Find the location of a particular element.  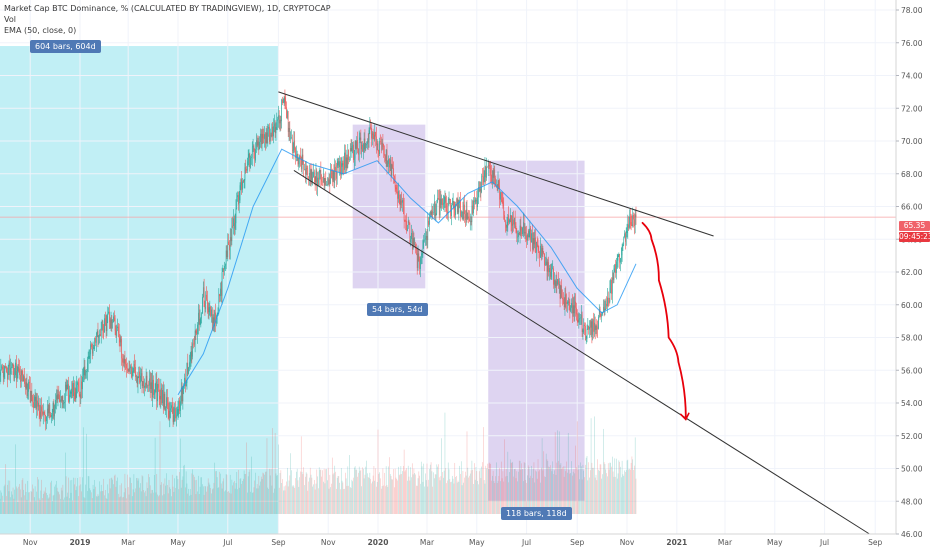

upper-trendline is located at coordinates (496, 164).